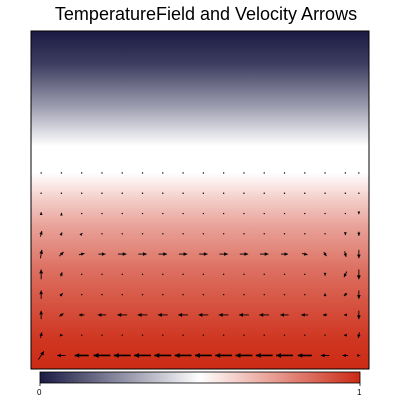  Describe the element at coordinates (39, 392) in the screenshot. I see `colorbar-tick-label-min: 0` at that location.